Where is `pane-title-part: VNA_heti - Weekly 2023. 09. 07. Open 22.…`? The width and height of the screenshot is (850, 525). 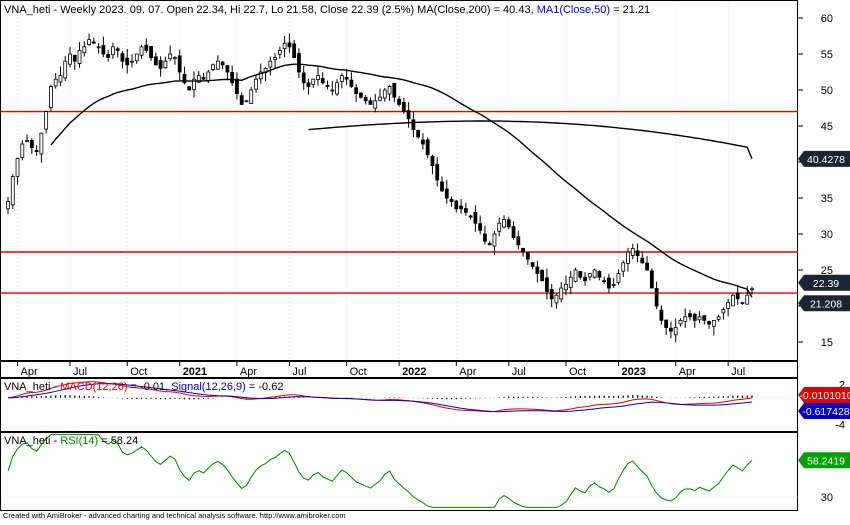 pane-title-part: VNA_heti - Weekly 2023. 09. 07. Open 22.… is located at coordinates (270, 10).